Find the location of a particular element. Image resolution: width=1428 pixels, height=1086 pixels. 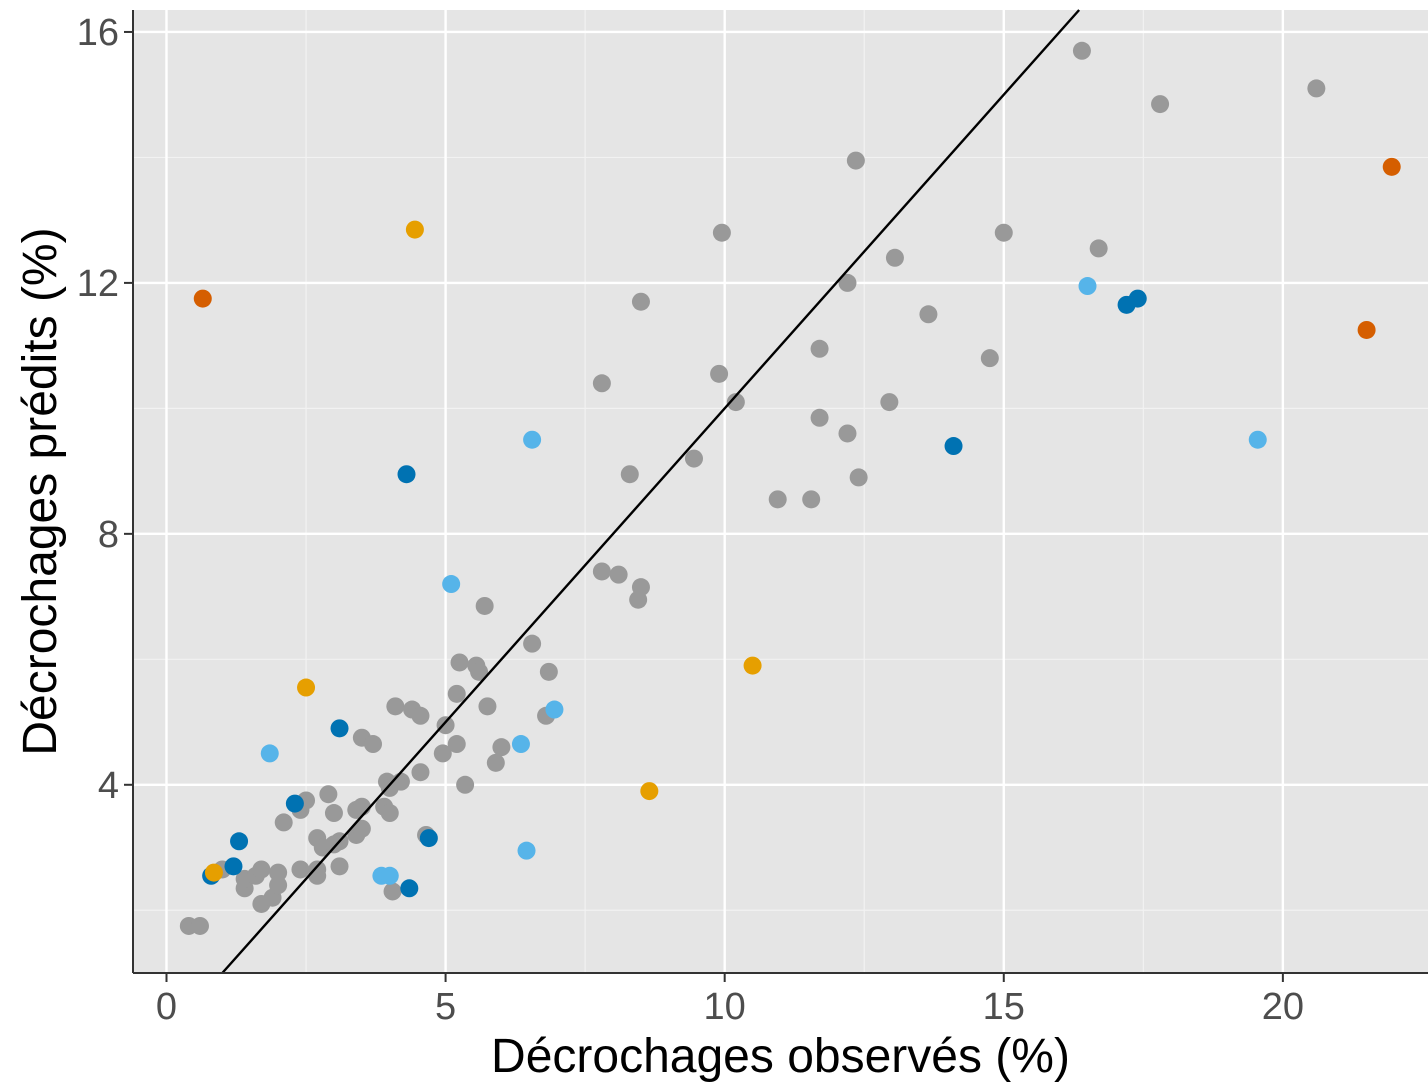

y-tick-label: 12 is located at coordinates (98, 284).